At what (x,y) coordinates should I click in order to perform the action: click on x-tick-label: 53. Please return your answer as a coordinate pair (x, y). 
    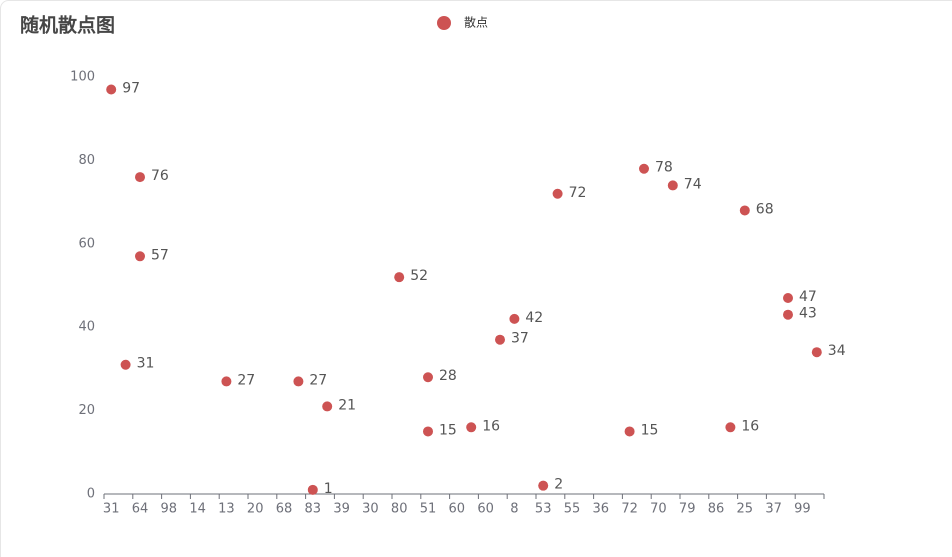
    Looking at the image, I should click on (543, 509).